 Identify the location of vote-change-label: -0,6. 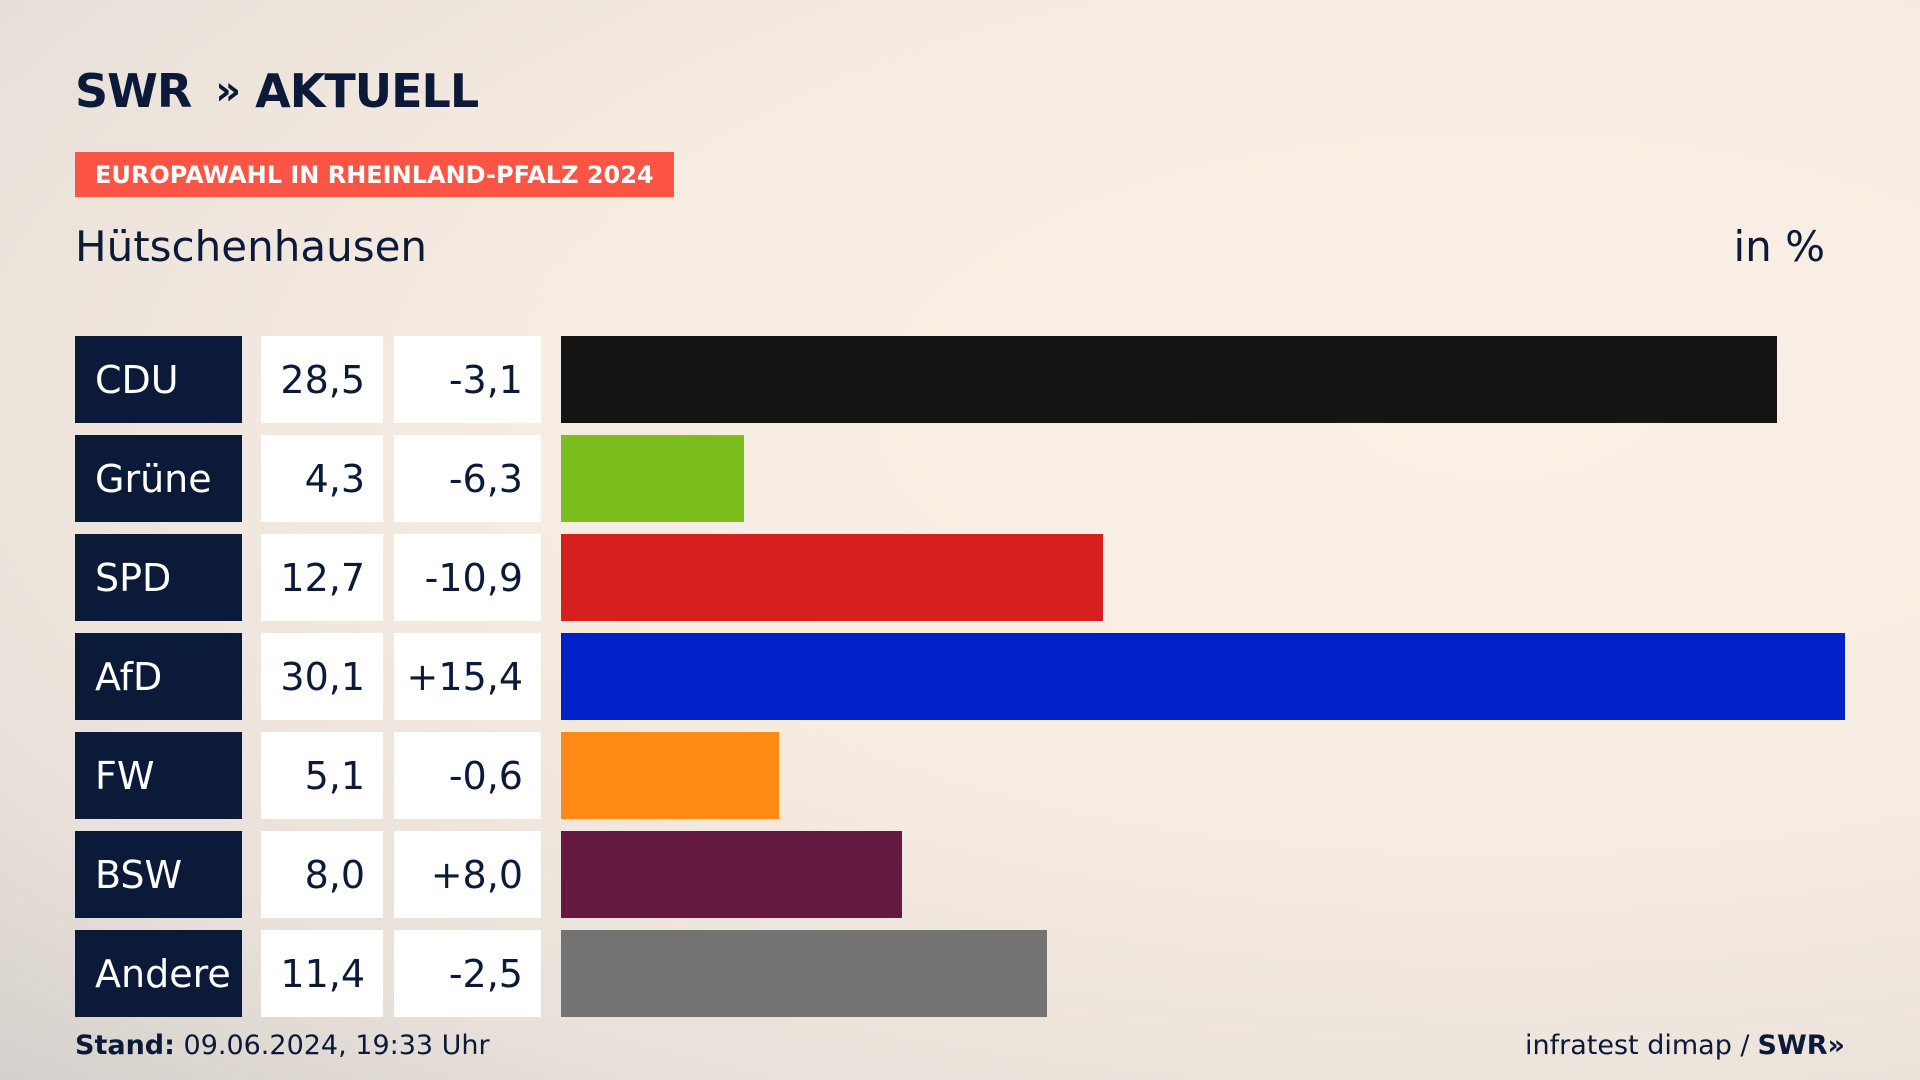
(467, 775).